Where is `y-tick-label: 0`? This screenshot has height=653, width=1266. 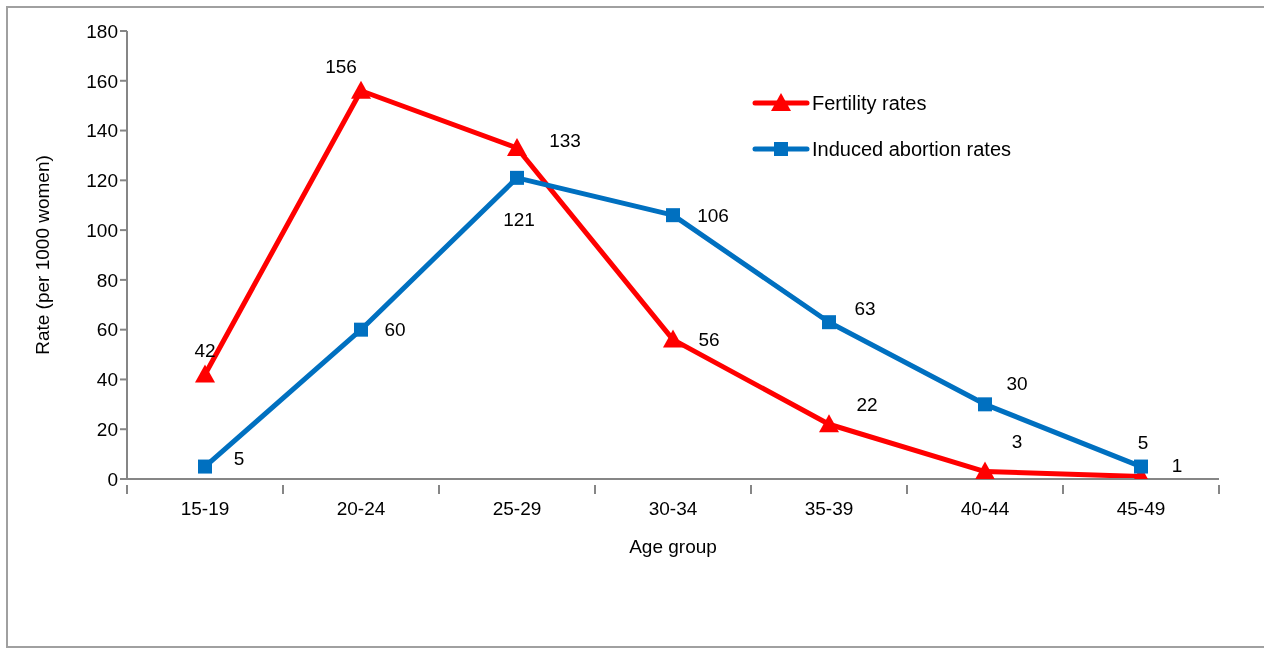
y-tick-label: 0 is located at coordinates (112, 479).